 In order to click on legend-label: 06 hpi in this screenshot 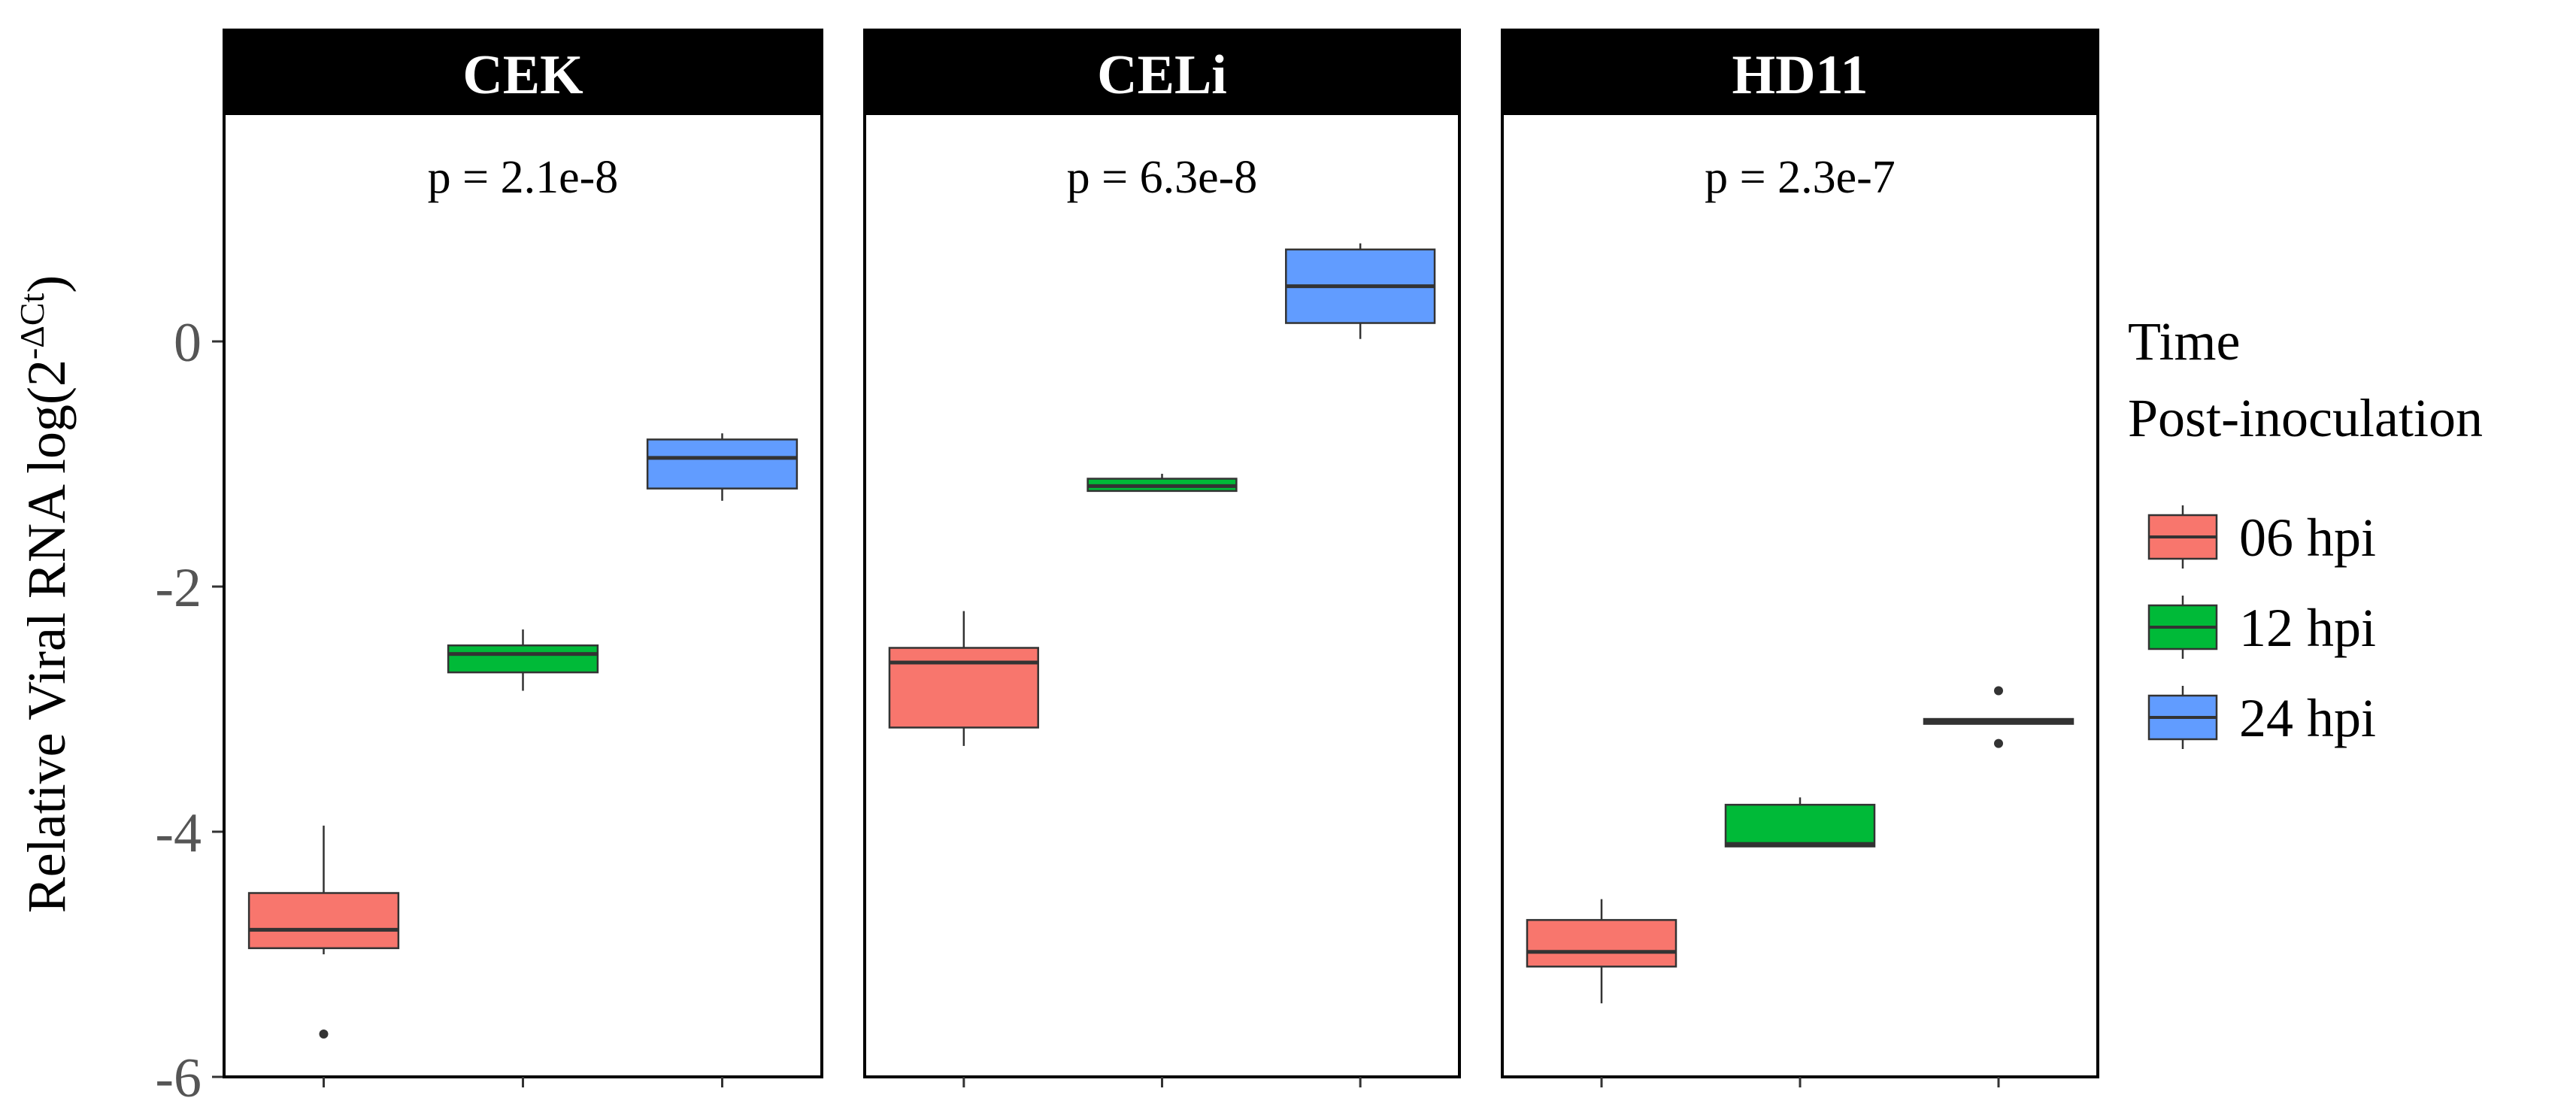, I will do `click(2307, 538)`.